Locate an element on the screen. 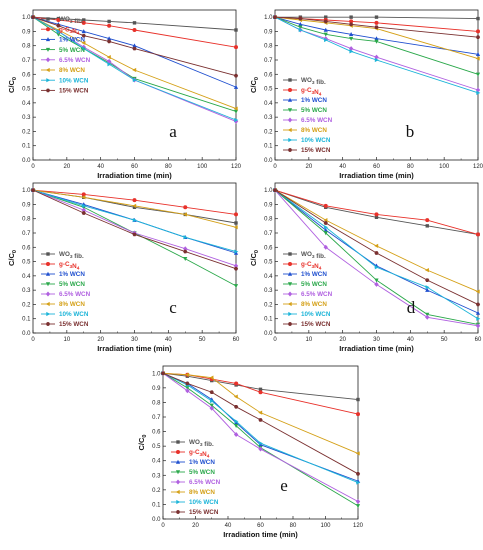 Image resolution: width=483 pixels, height=550 pixels. series-8-wcn is located at coordinates (260, 413).